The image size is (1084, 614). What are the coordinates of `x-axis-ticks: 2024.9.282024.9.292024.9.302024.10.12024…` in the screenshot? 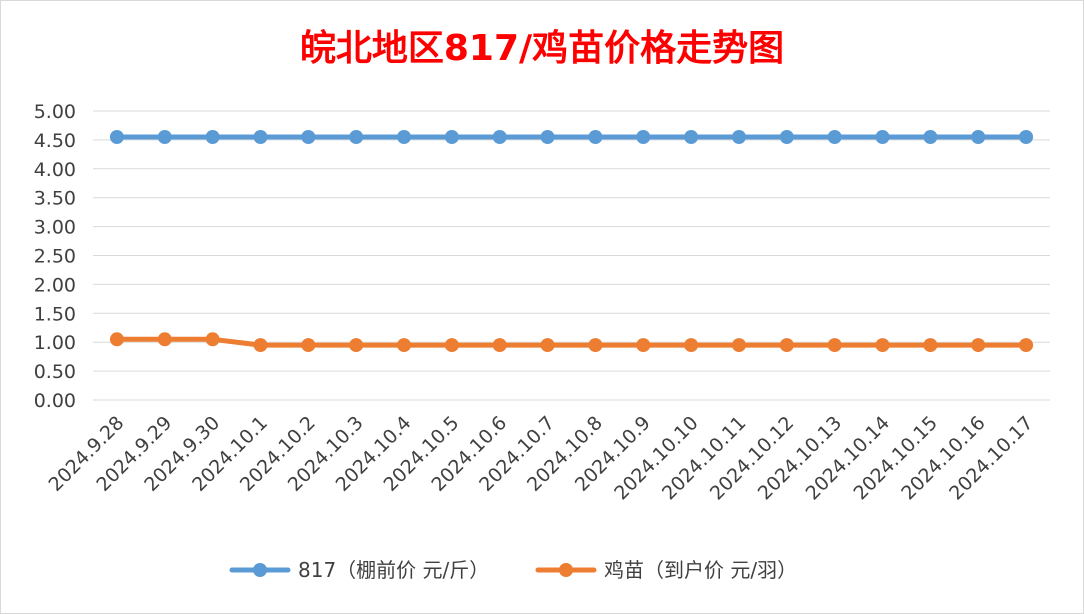 It's located at (541, 458).